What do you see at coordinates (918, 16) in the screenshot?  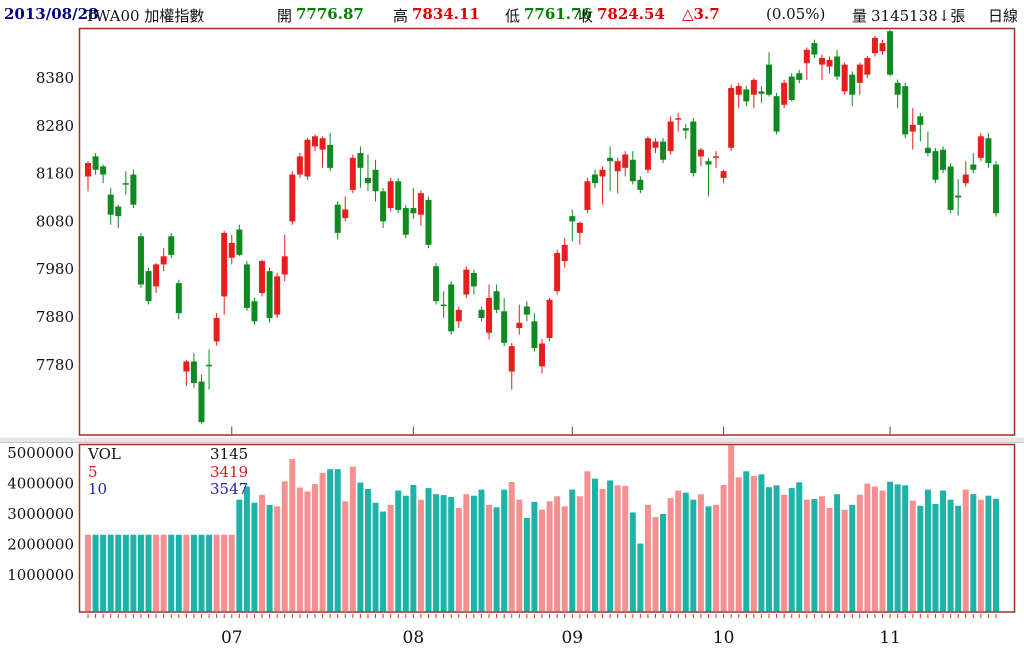 I see `volume-value: 3145138↓張` at bounding box center [918, 16].